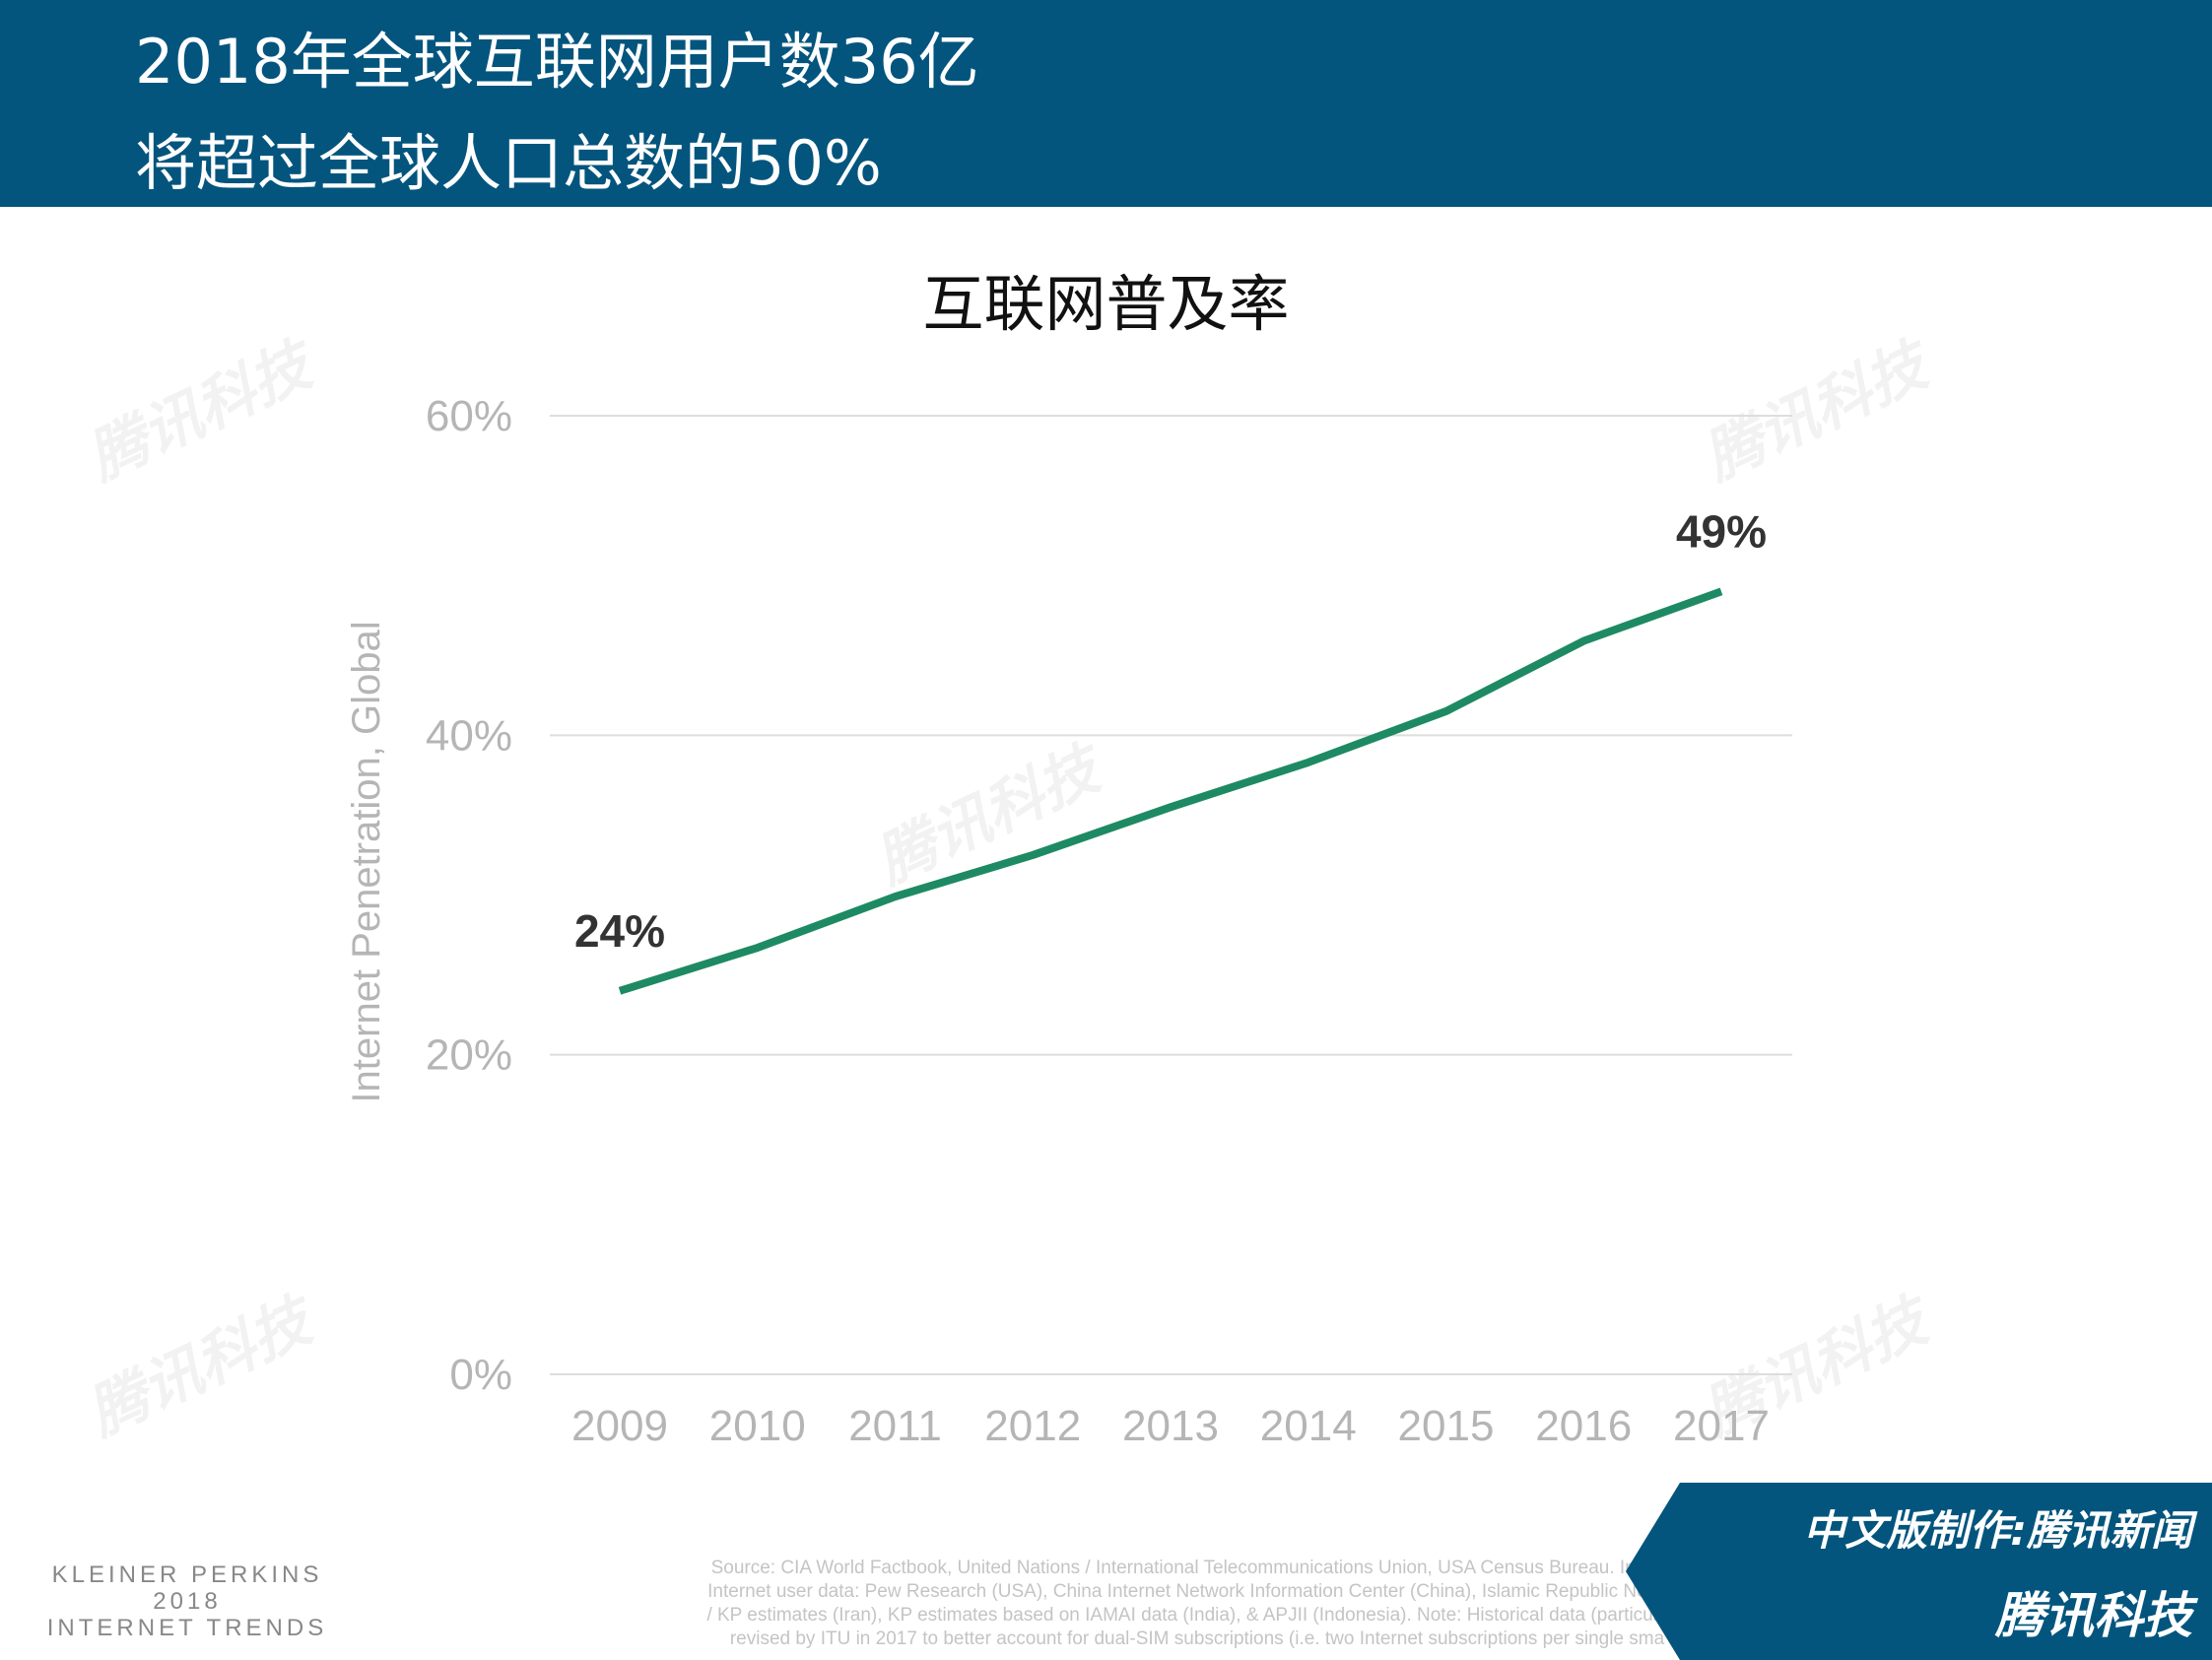 The image size is (2212, 1660). I want to click on logo-line: 2018, so click(187, 1601).